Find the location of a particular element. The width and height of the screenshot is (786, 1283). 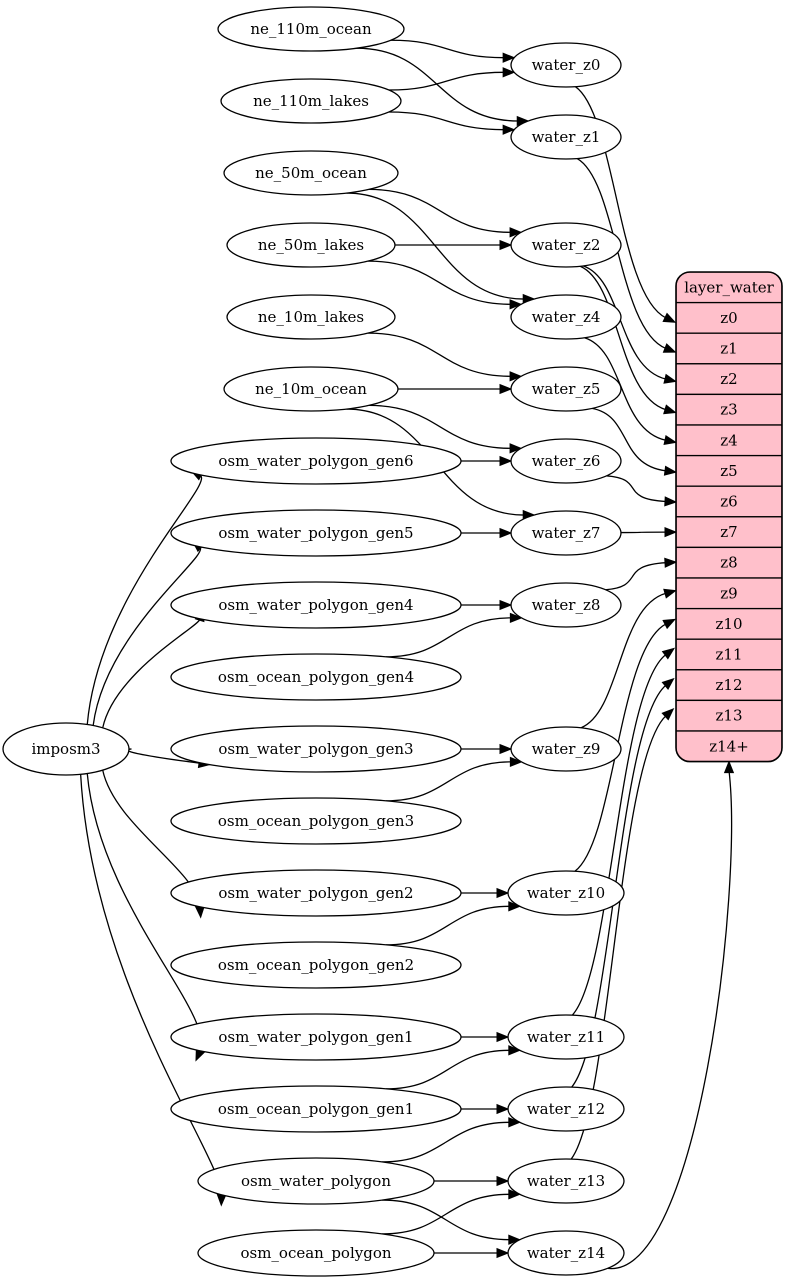

node-osm_water_polygon_gen1: osm_water_polygon_gen1 is located at coordinates (316, 1037).